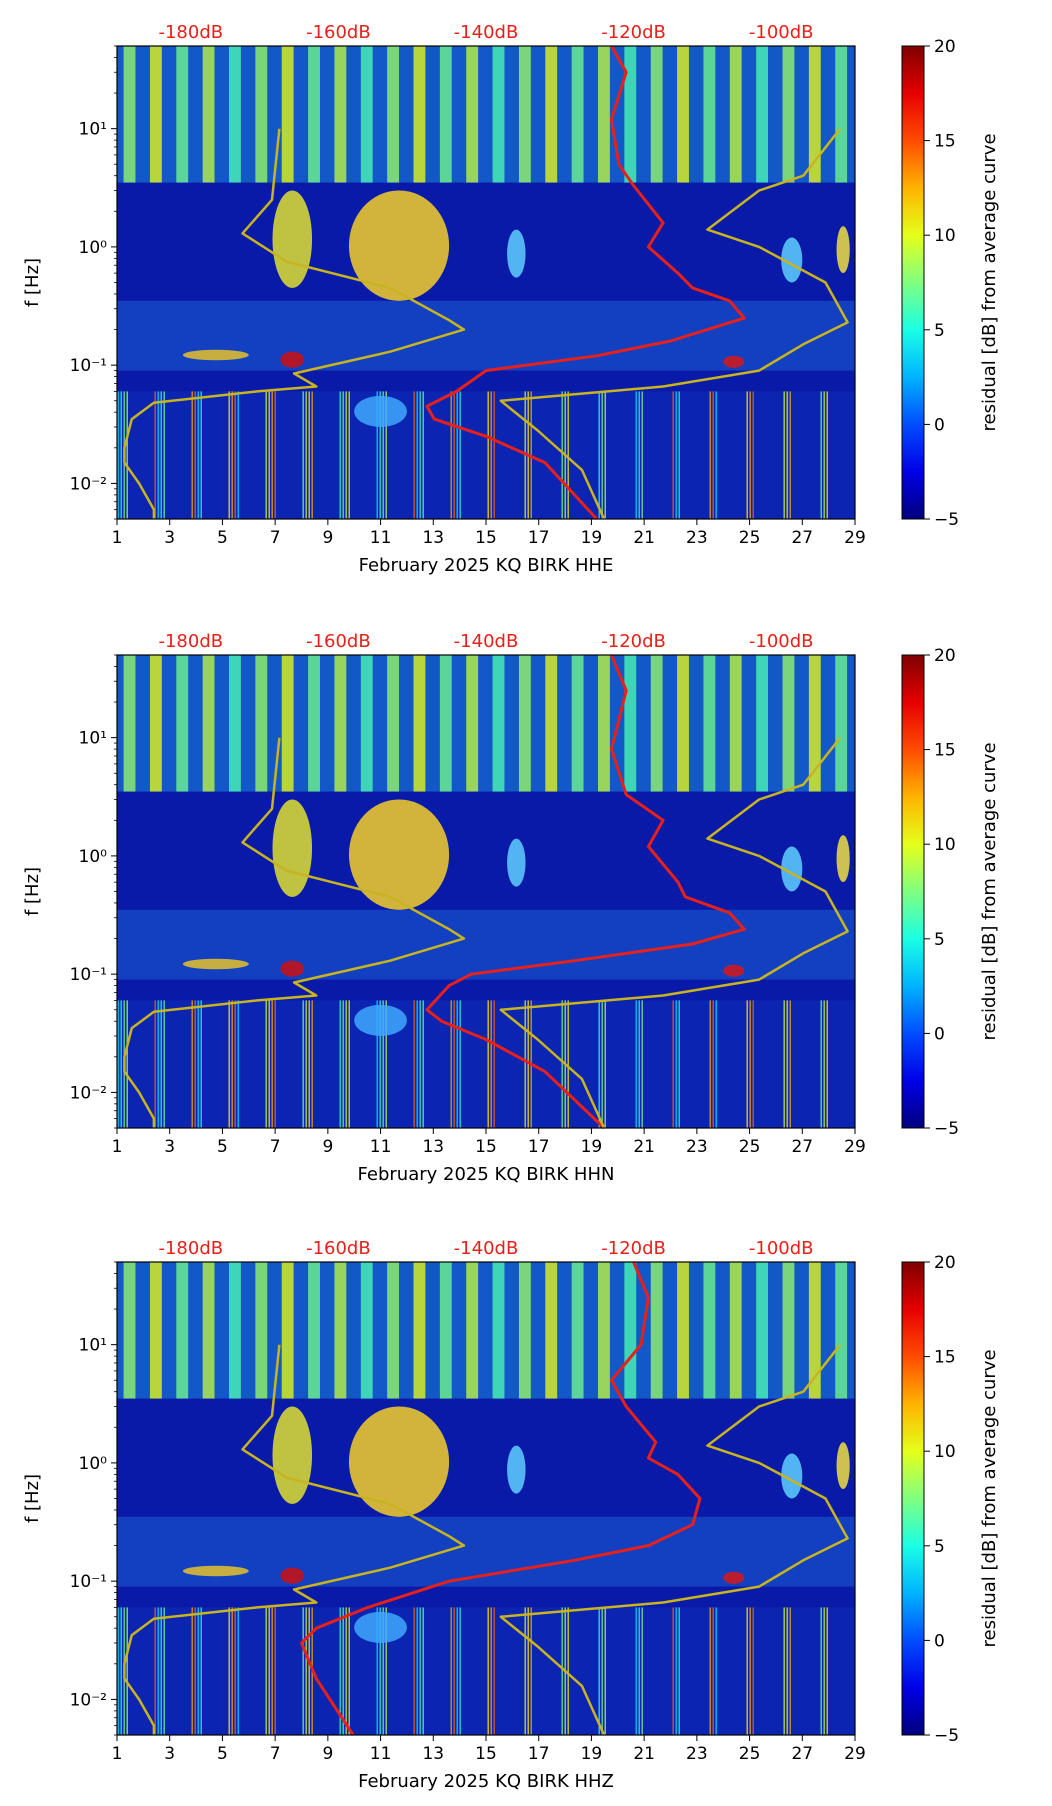 The image size is (1052, 1806). Describe the element at coordinates (939, 425) in the screenshot. I see `colorbar-tick-label: 0` at that location.